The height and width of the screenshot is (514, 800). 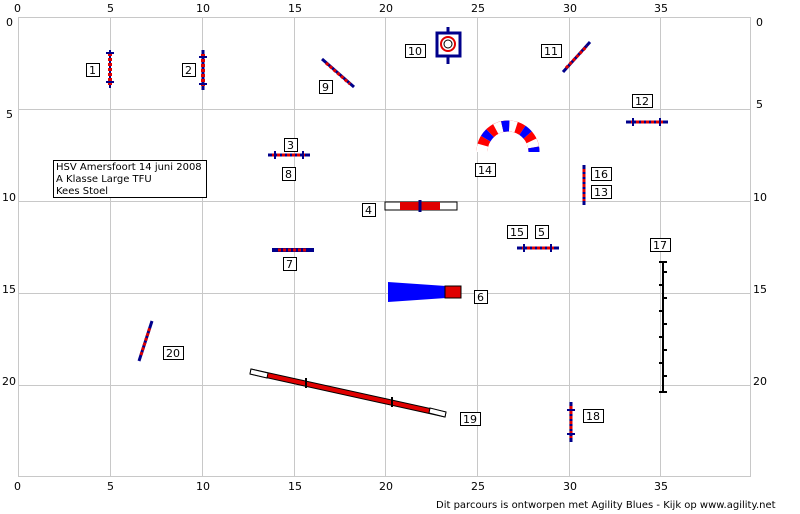 I want to click on svg-text: 19, so click(x=470, y=419).